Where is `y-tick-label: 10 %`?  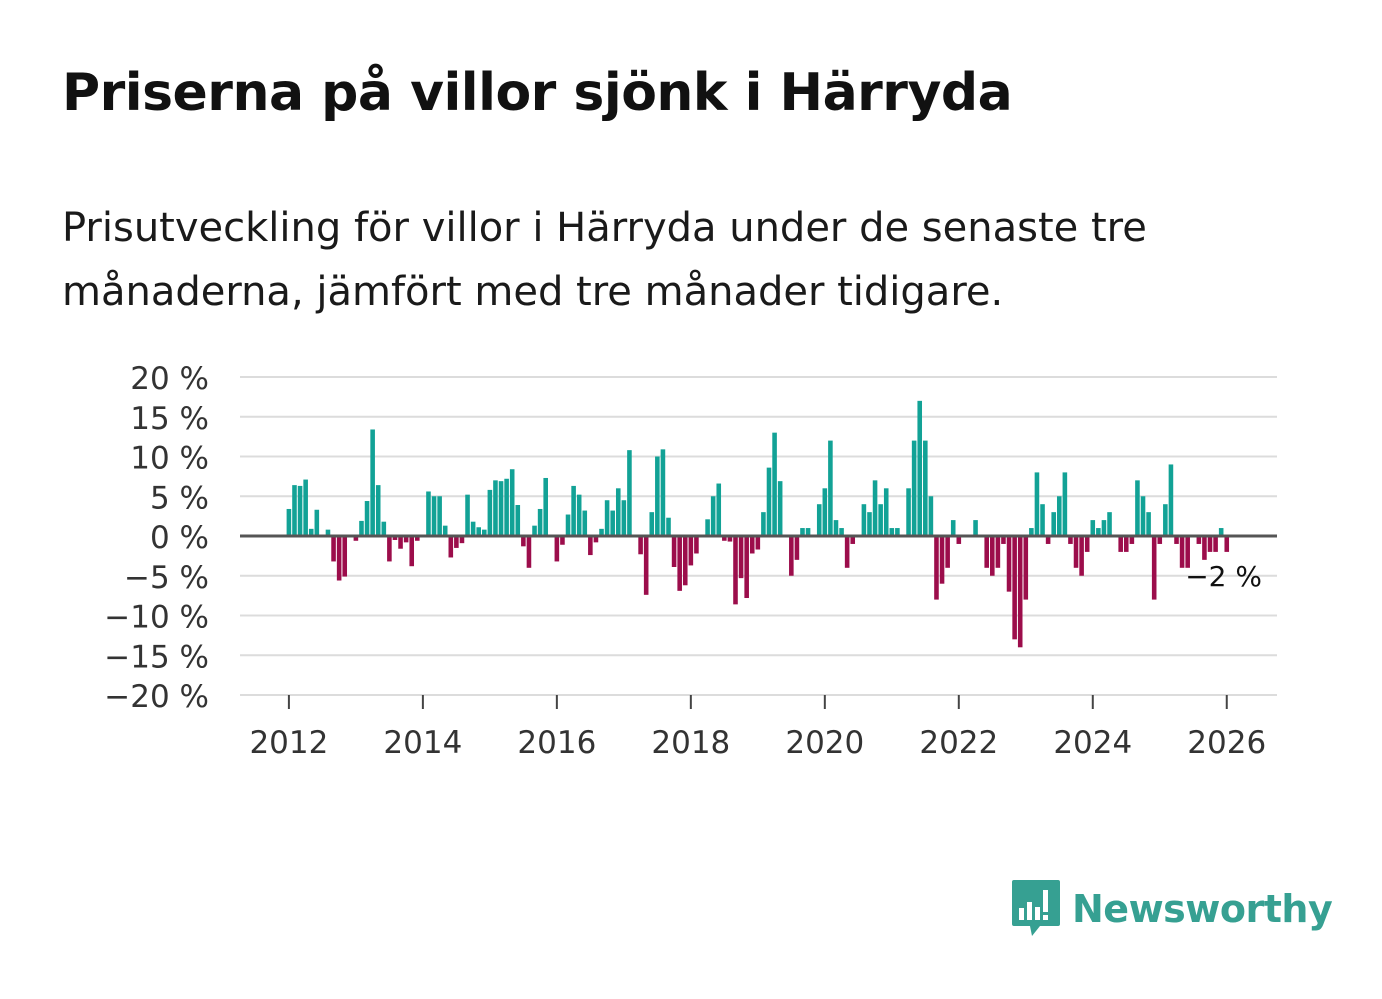
y-tick-label: 10 % is located at coordinates (169, 459).